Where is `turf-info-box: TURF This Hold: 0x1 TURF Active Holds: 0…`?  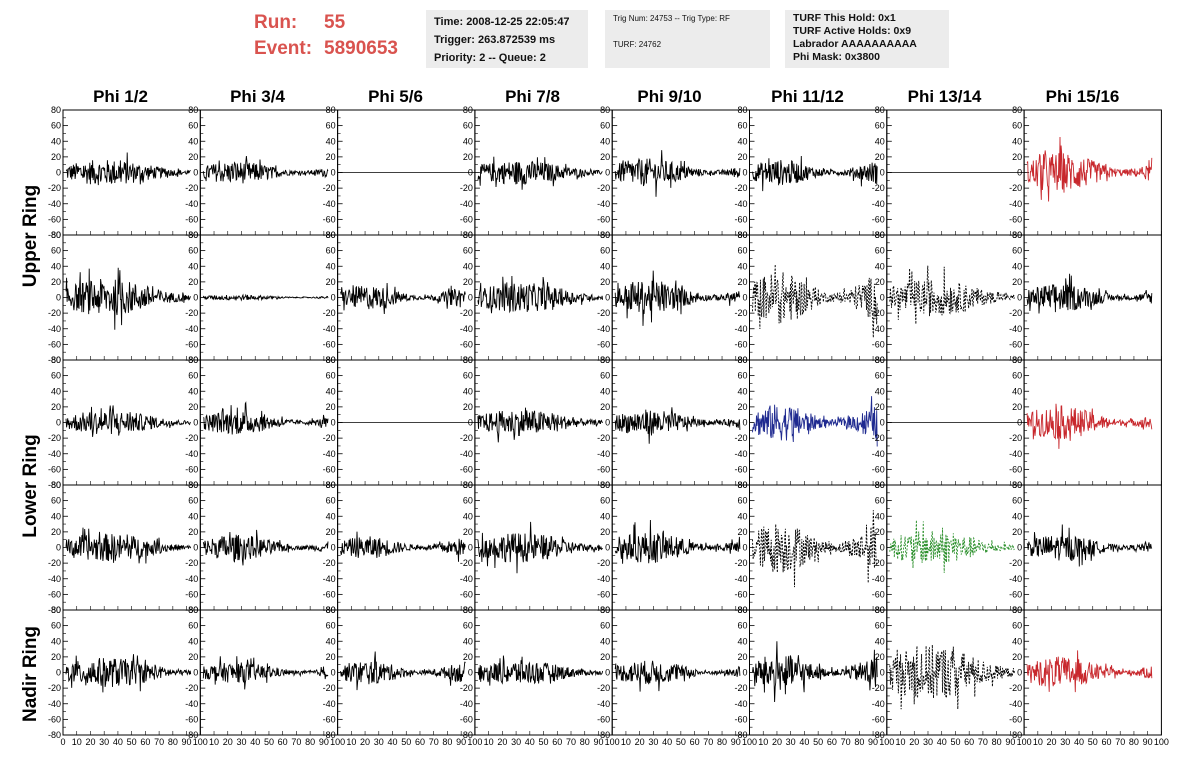
turf-info-box: TURF This Hold: 0x1 TURF Active Holds: 0… is located at coordinates (867, 39).